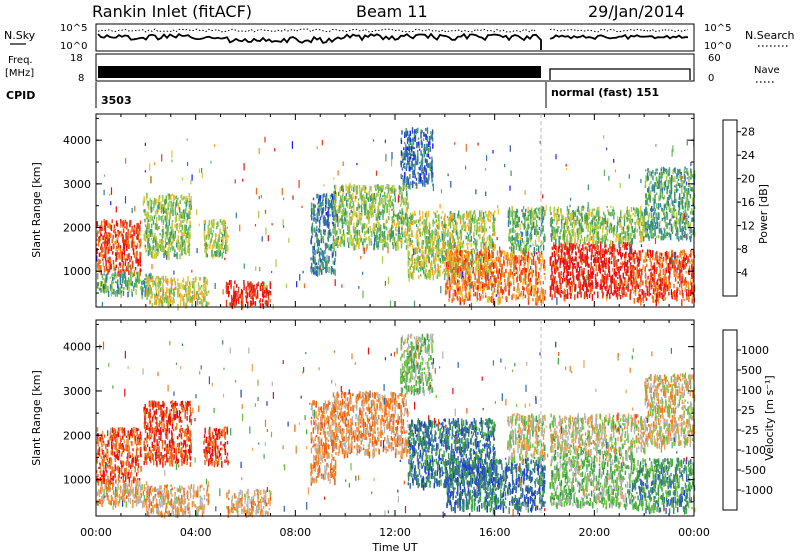  Describe the element at coordinates (392, 11) in the screenshot. I see `beam-title: Beam 11` at that location.